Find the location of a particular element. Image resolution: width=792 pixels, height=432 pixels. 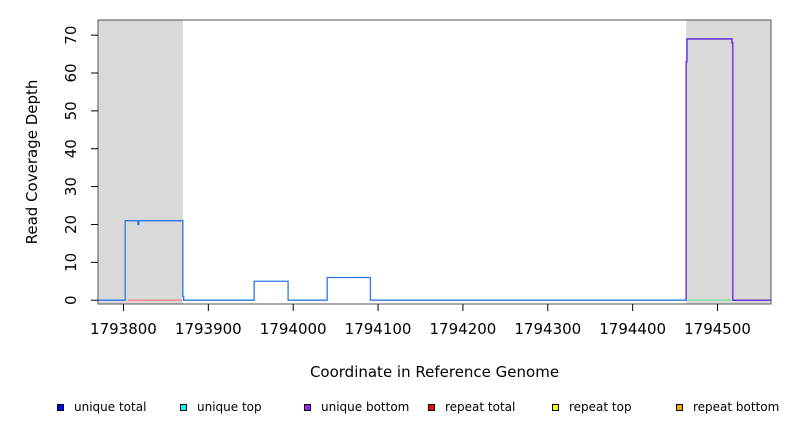

x-axis-label: Coordinate in Reference Genome is located at coordinates (434, 372).